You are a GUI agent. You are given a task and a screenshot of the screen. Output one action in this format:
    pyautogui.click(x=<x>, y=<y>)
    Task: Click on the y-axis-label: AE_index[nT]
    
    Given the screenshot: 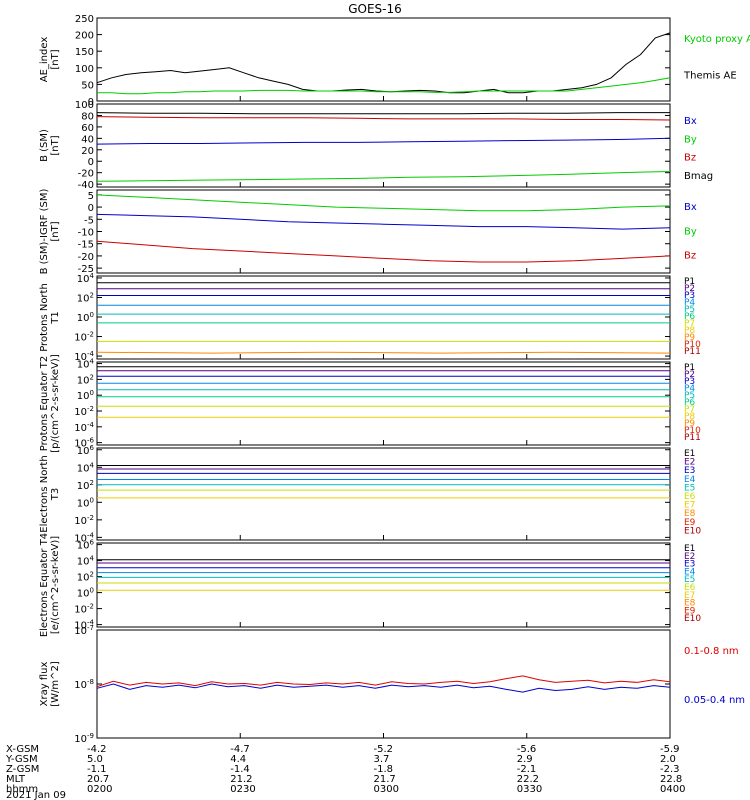 What is the action you would take?
    pyautogui.click(x=50, y=60)
    